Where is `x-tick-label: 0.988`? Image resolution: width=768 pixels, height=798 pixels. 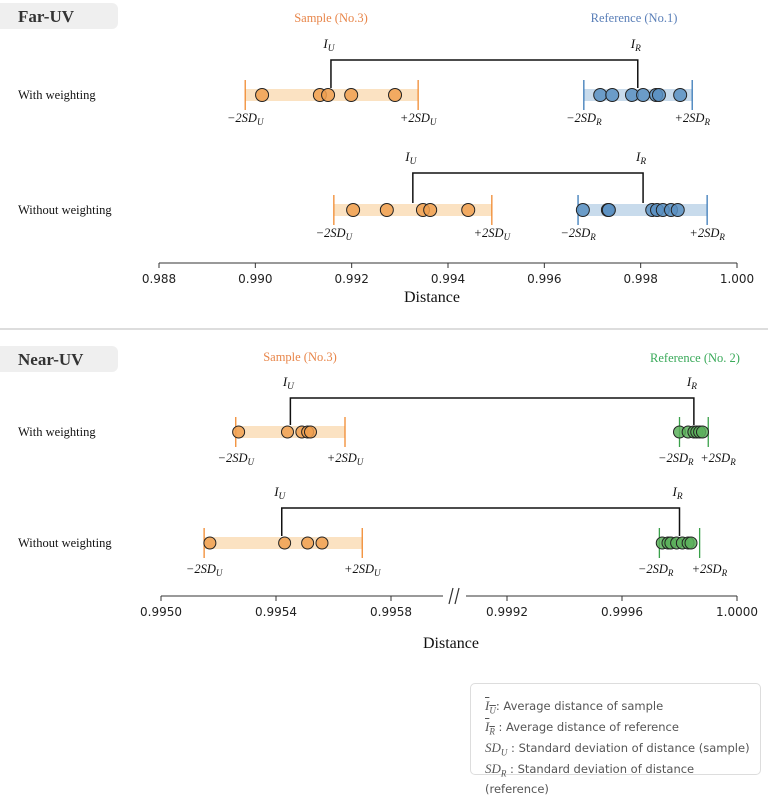
x-tick-label: 0.988 is located at coordinates (159, 279).